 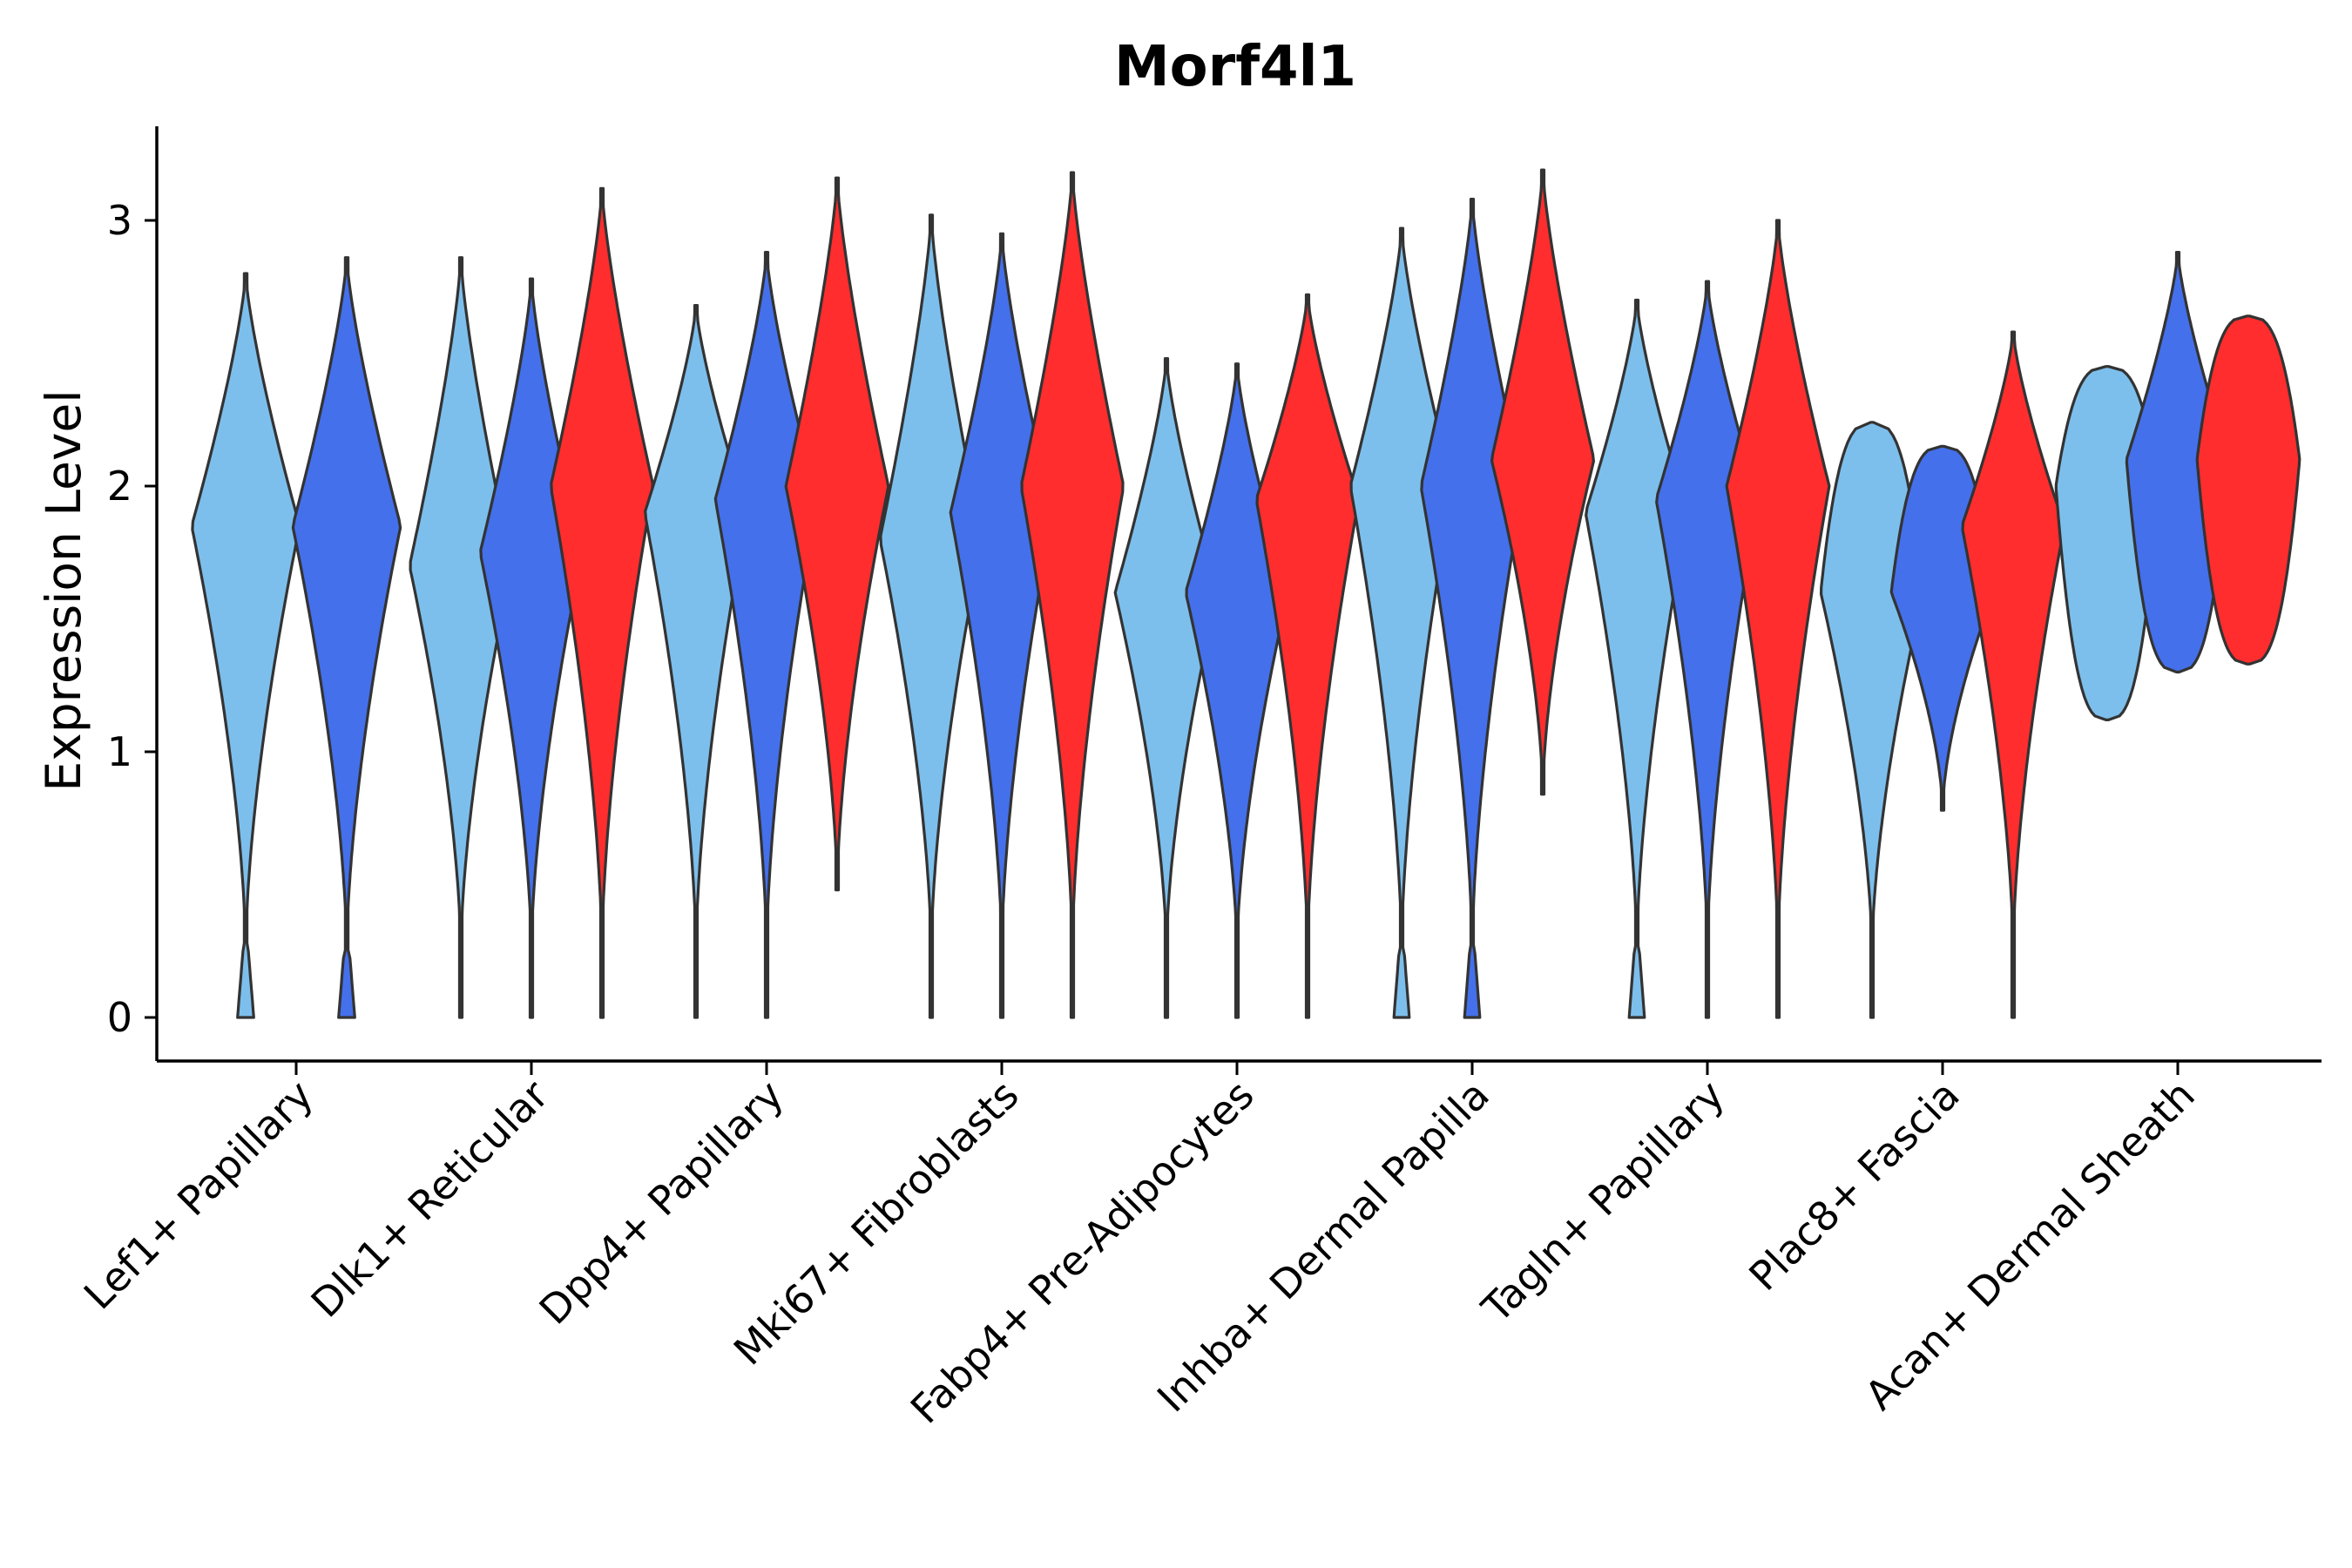 I want to click on y-tick-label: 2, so click(x=119, y=486).